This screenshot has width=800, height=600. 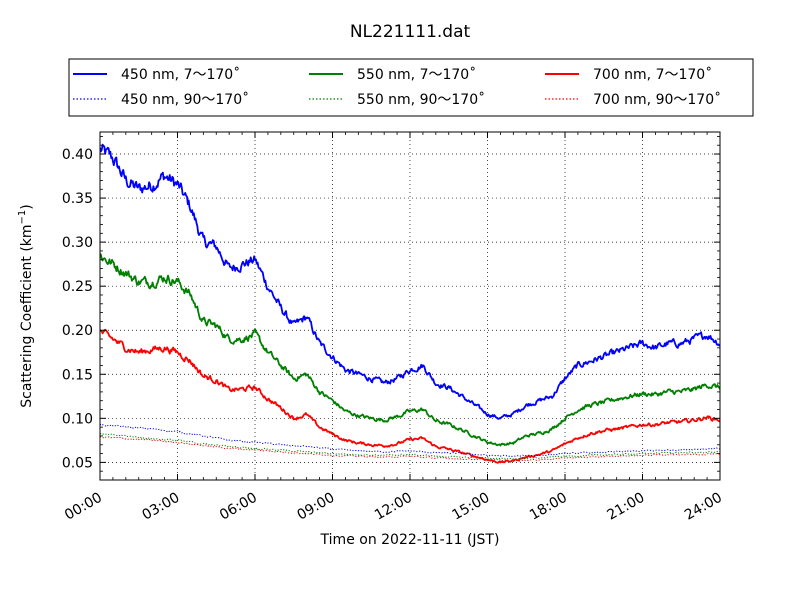 What do you see at coordinates (652, 74) in the screenshot?
I see `legend-label: 700 nm, 7～170˚` at bounding box center [652, 74].